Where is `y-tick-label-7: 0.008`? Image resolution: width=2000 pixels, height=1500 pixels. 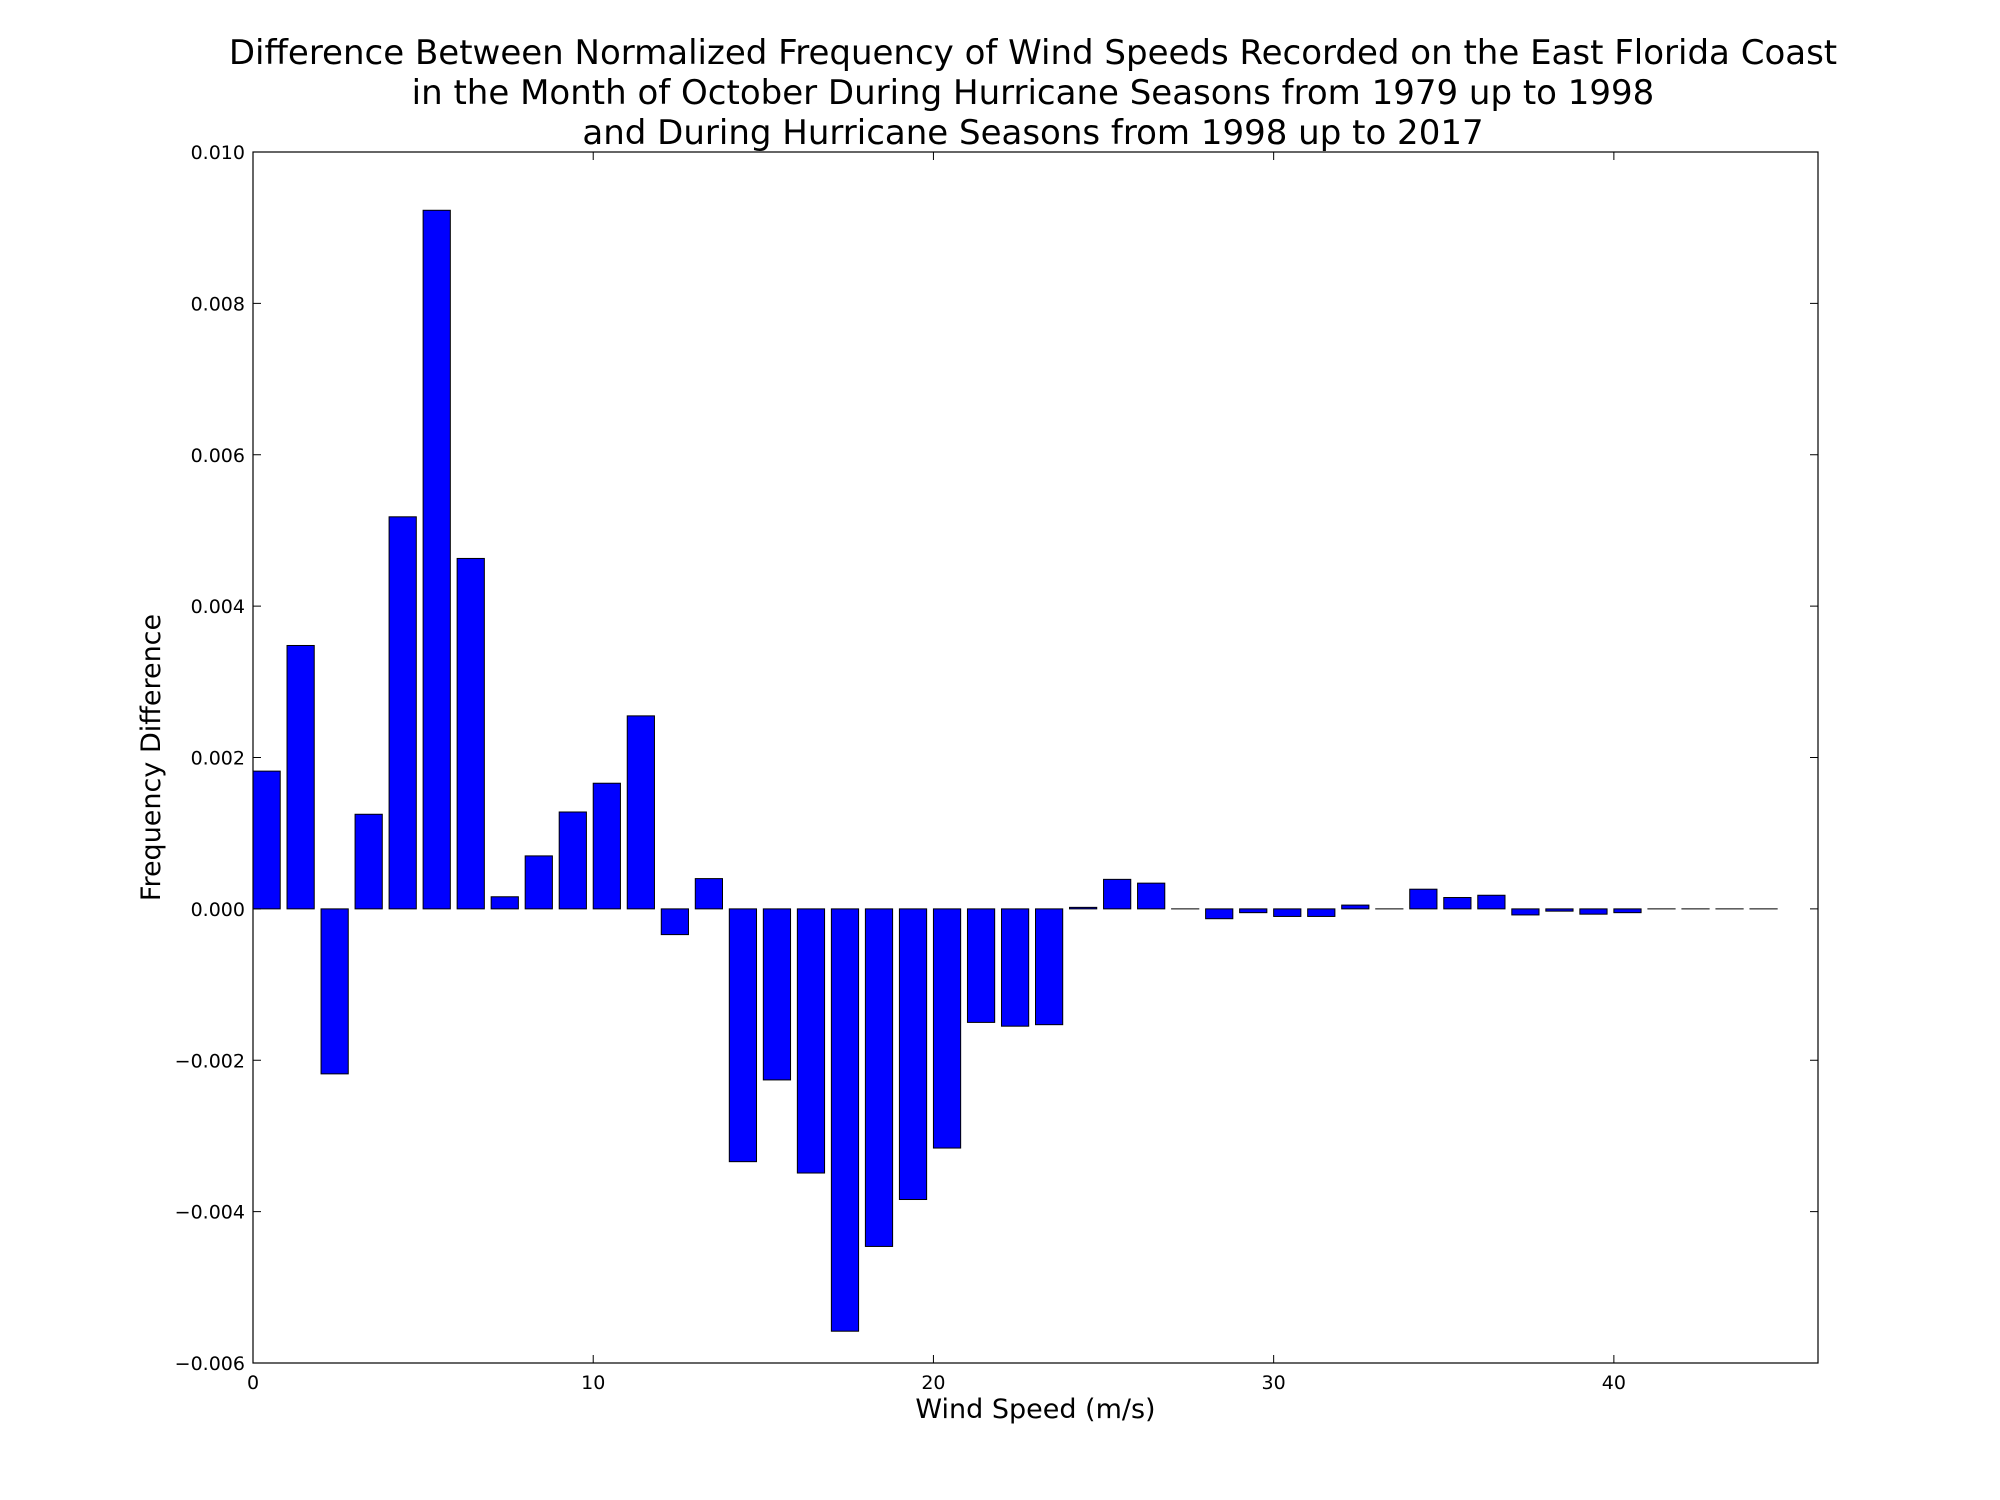
y-tick-label-7: 0.008 is located at coordinates (218, 304).